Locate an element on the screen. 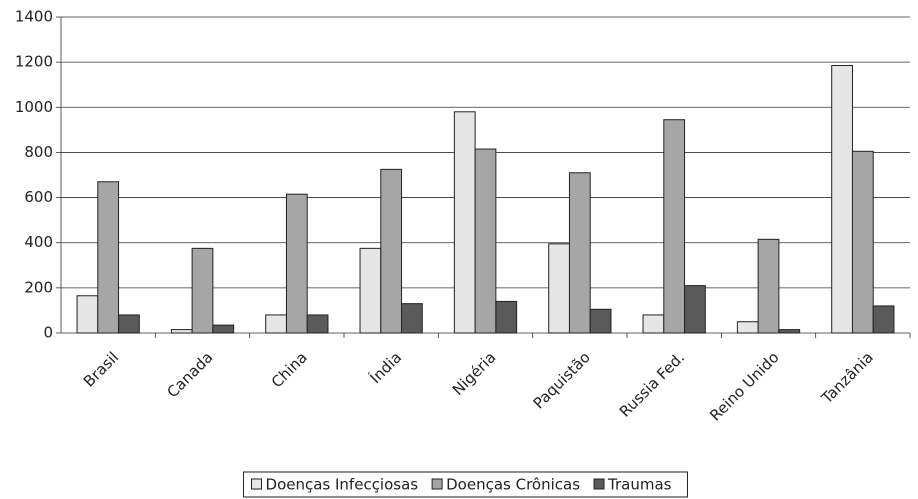  x-tick-label: Canada is located at coordinates (189, 374).